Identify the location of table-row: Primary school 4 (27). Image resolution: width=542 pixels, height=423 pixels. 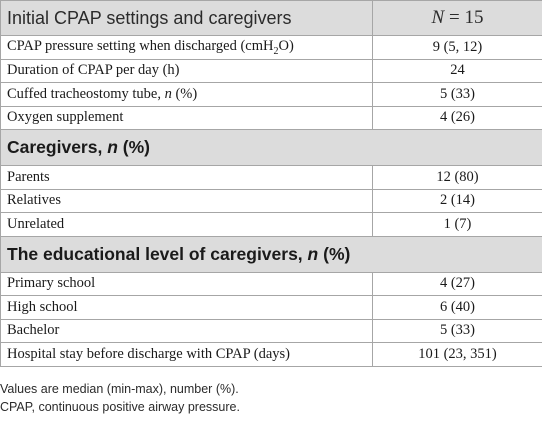
(271, 283).